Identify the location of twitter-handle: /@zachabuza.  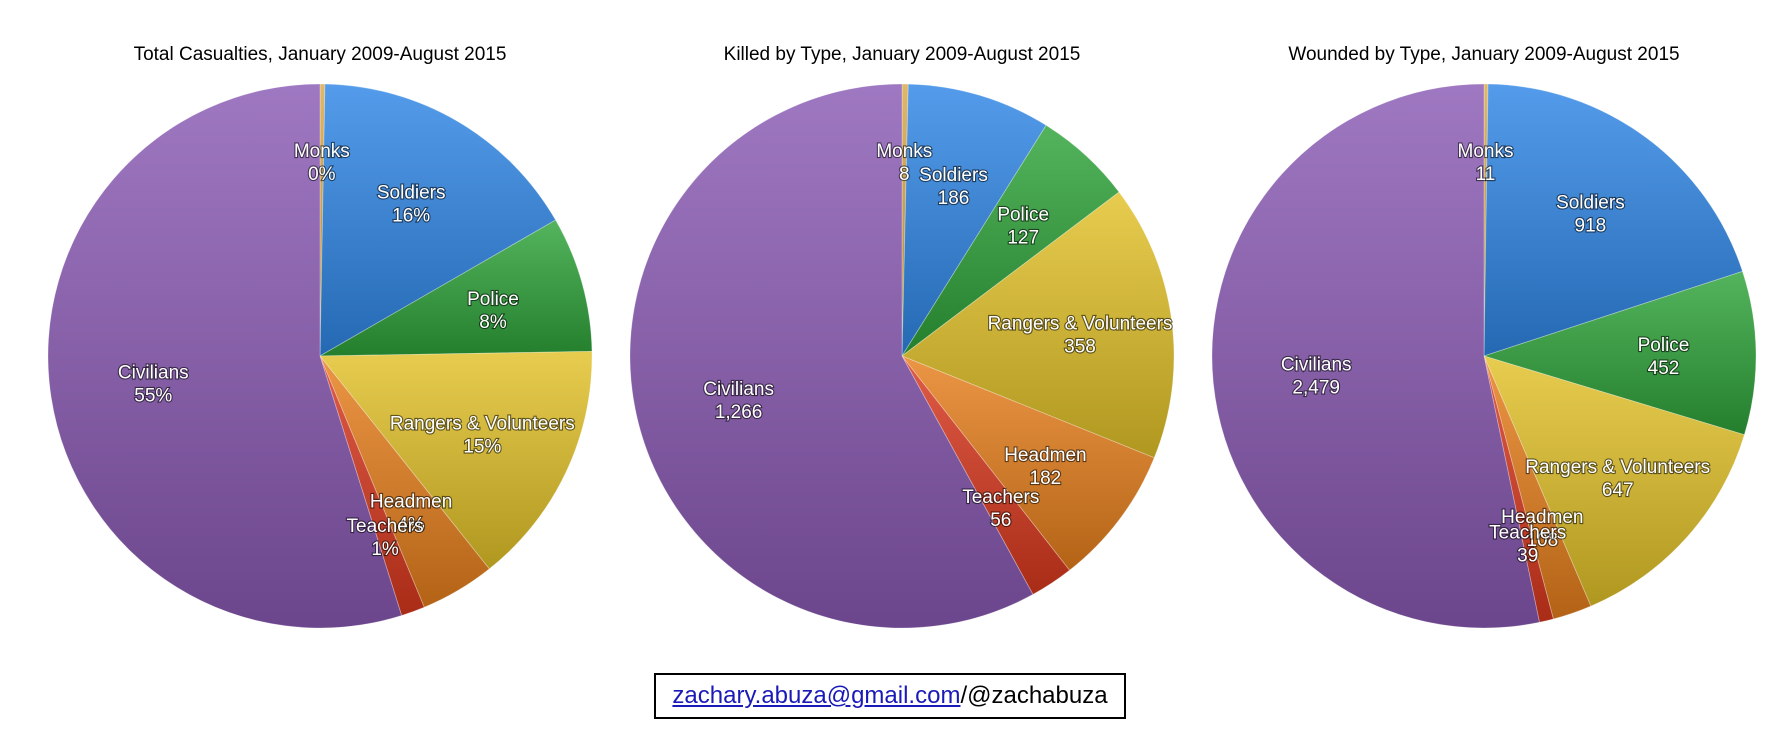
(1034, 695).